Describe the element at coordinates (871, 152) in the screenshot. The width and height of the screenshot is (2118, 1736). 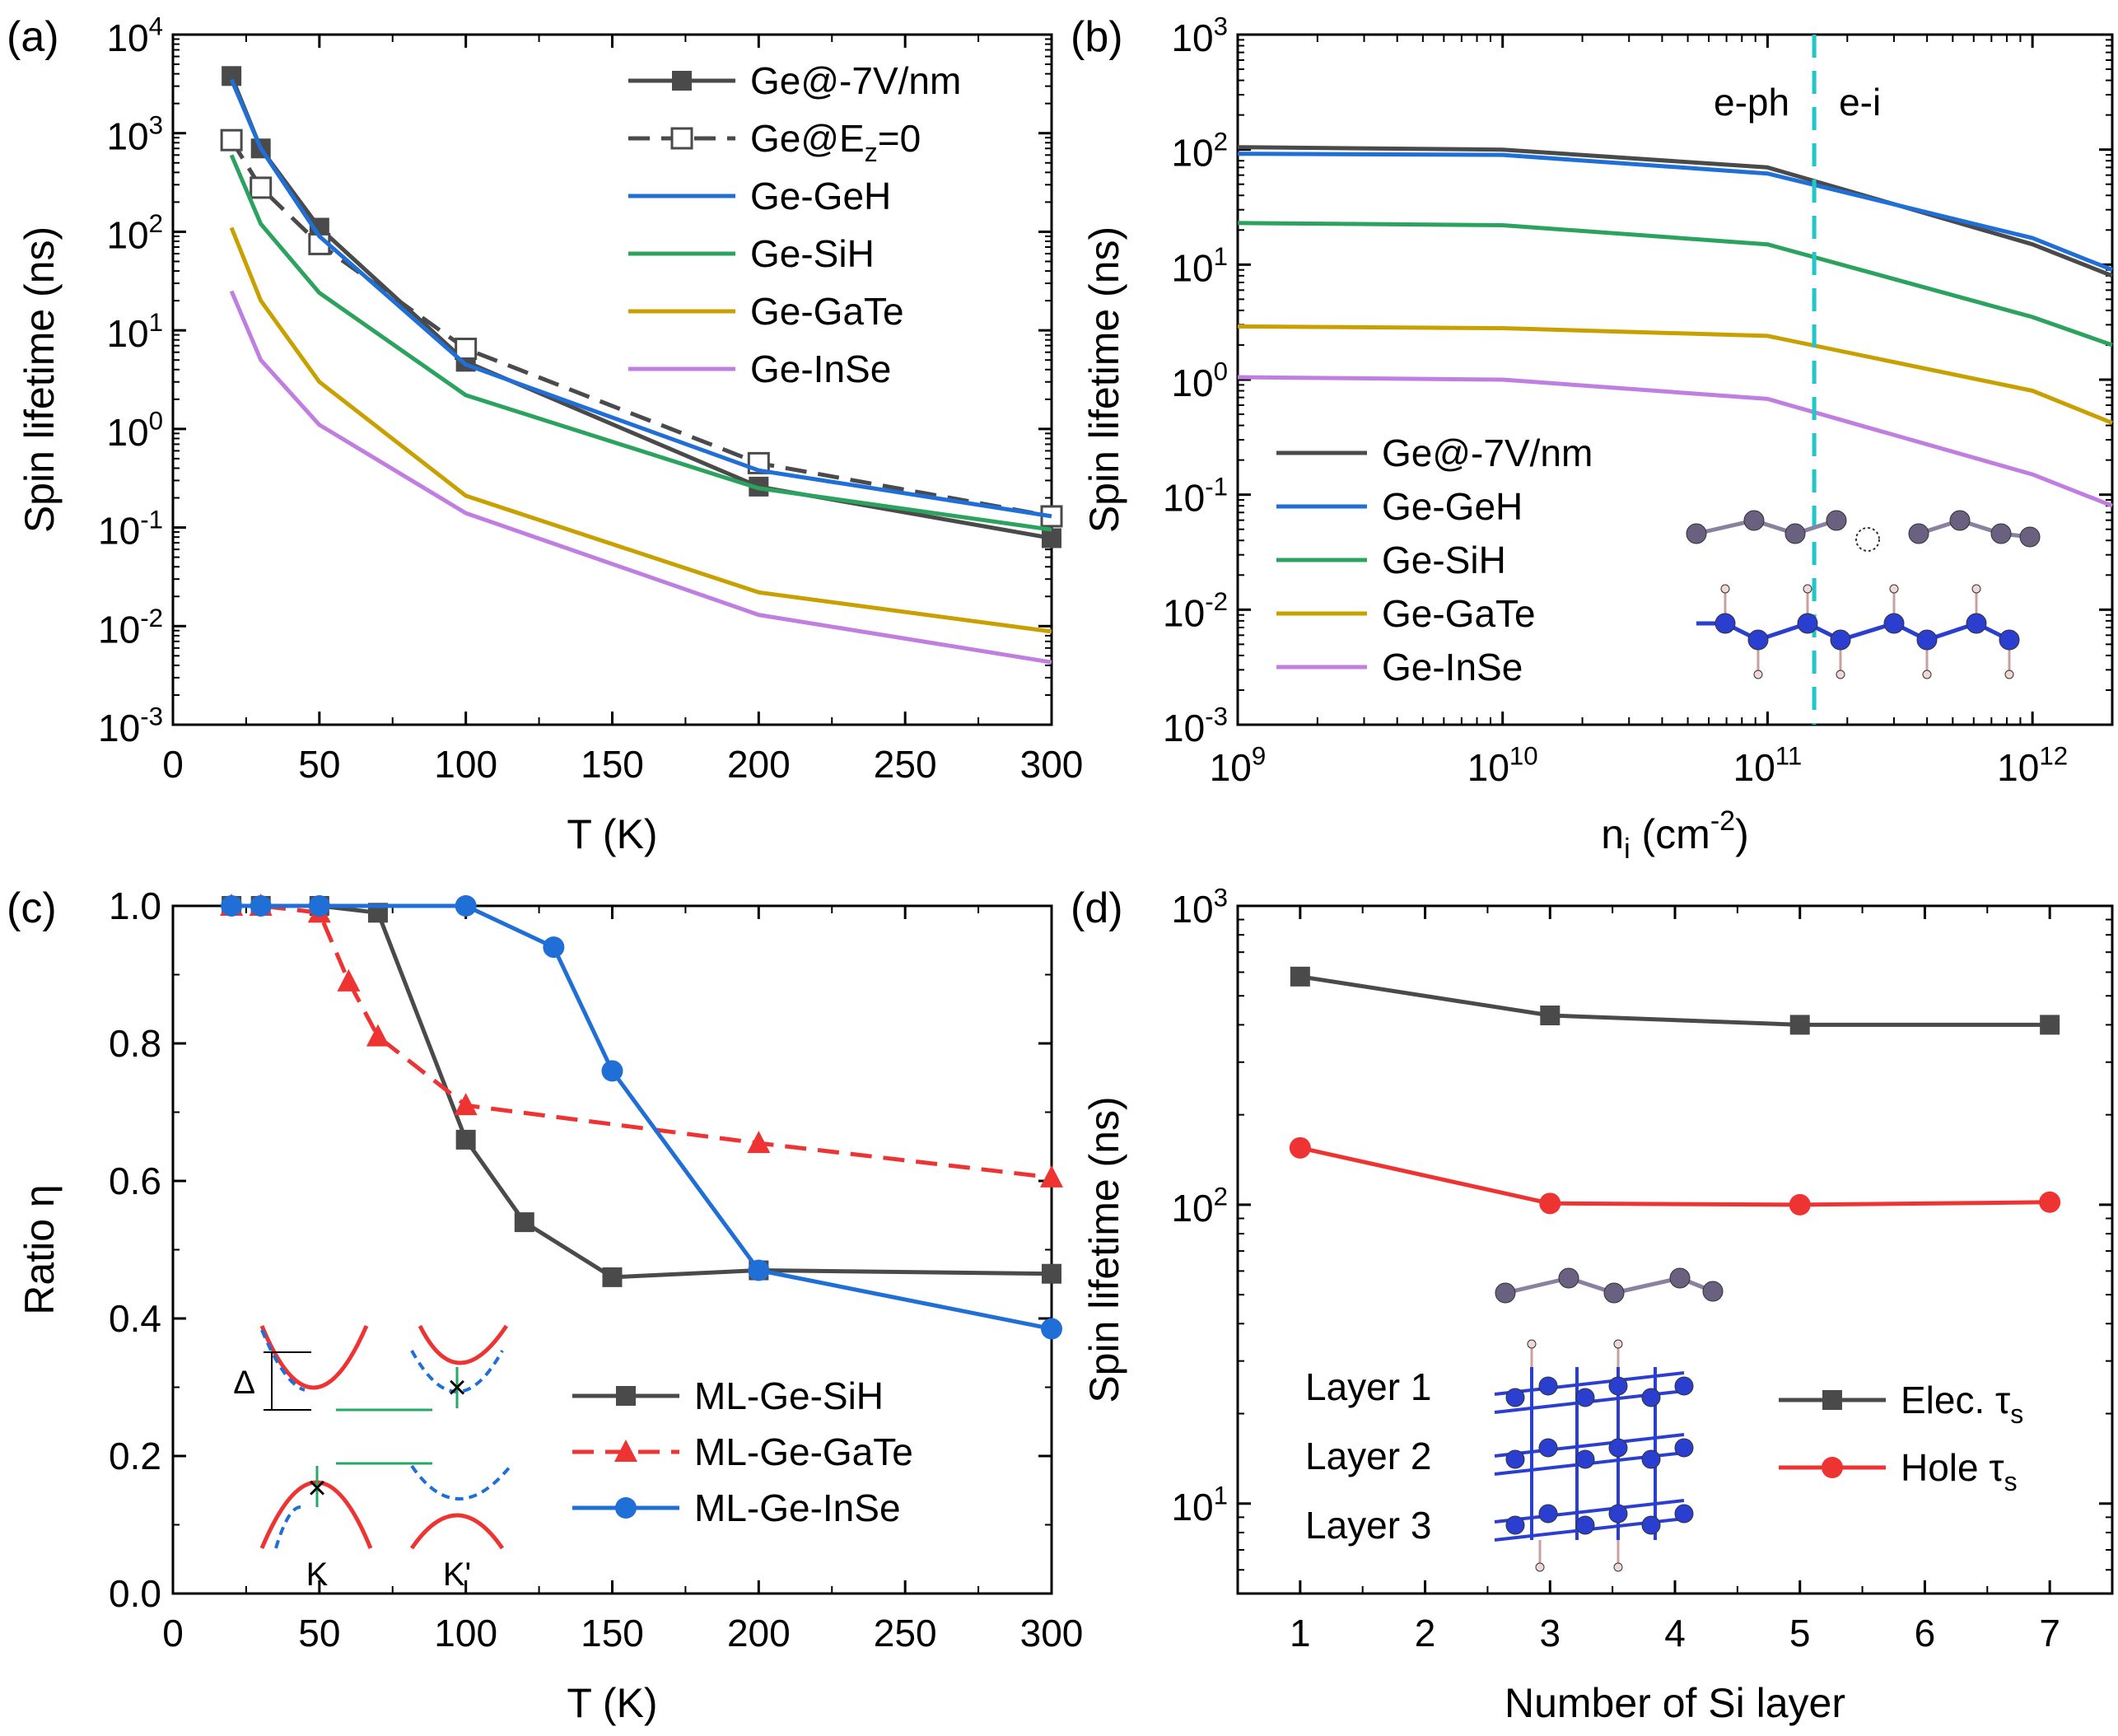
I see `text-part: z` at that location.